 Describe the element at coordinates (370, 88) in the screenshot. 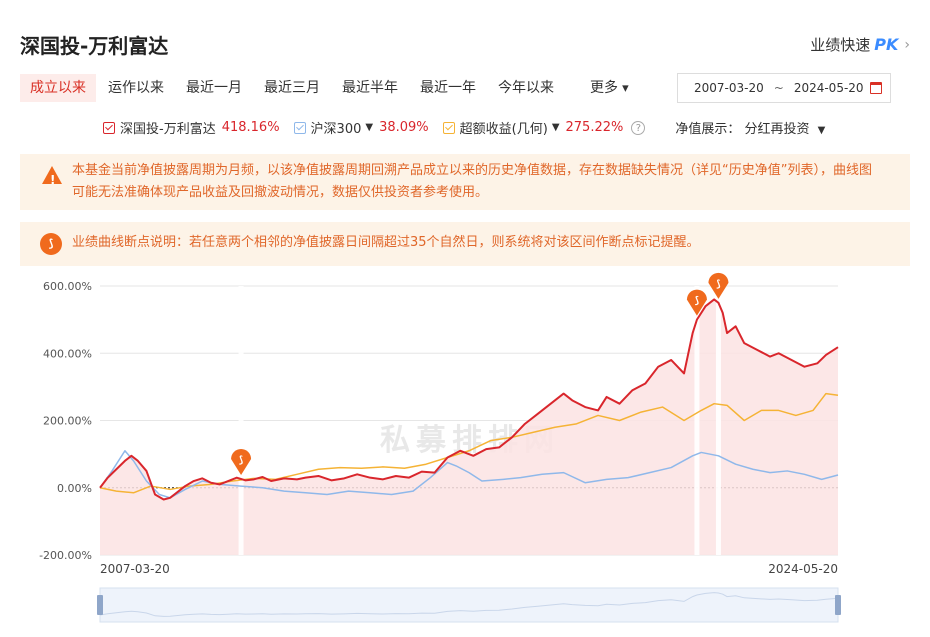

I see `tab-last-half-year: 最近半年` at that location.